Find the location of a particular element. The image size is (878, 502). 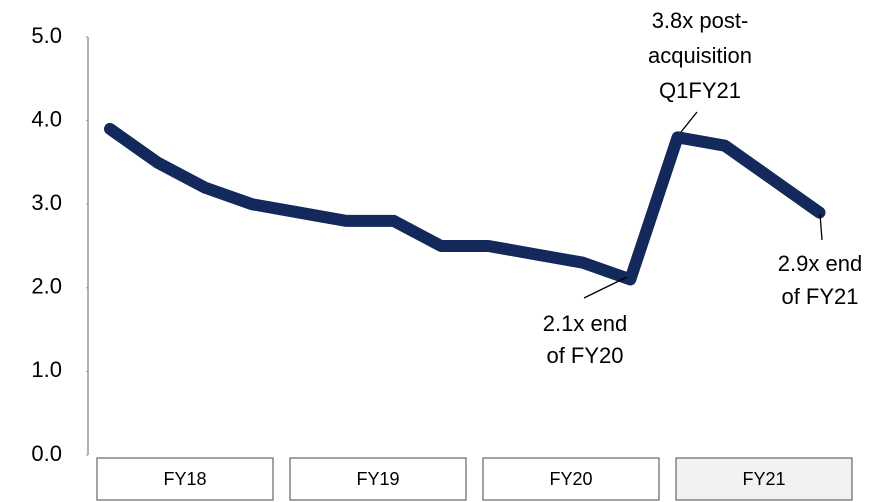

y-tick-label: 0.0 is located at coordinates (46, 453).